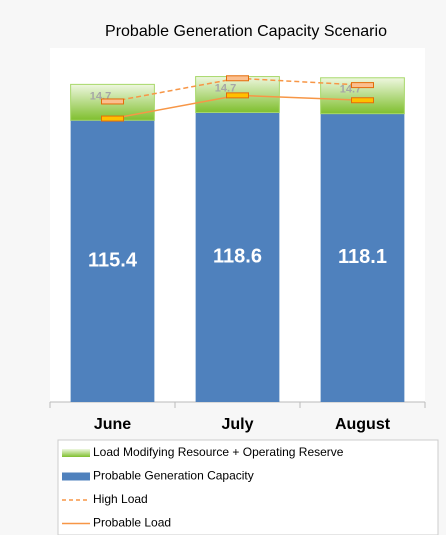 Image resolution: width=446 pixels, height=535 pixels. I want to click on data-label: 118.1, so click(362, 257).